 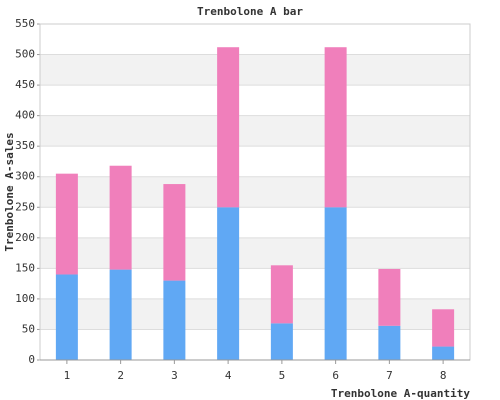 I want to click on y-tick-label: 100, so click(x=25, y=298).